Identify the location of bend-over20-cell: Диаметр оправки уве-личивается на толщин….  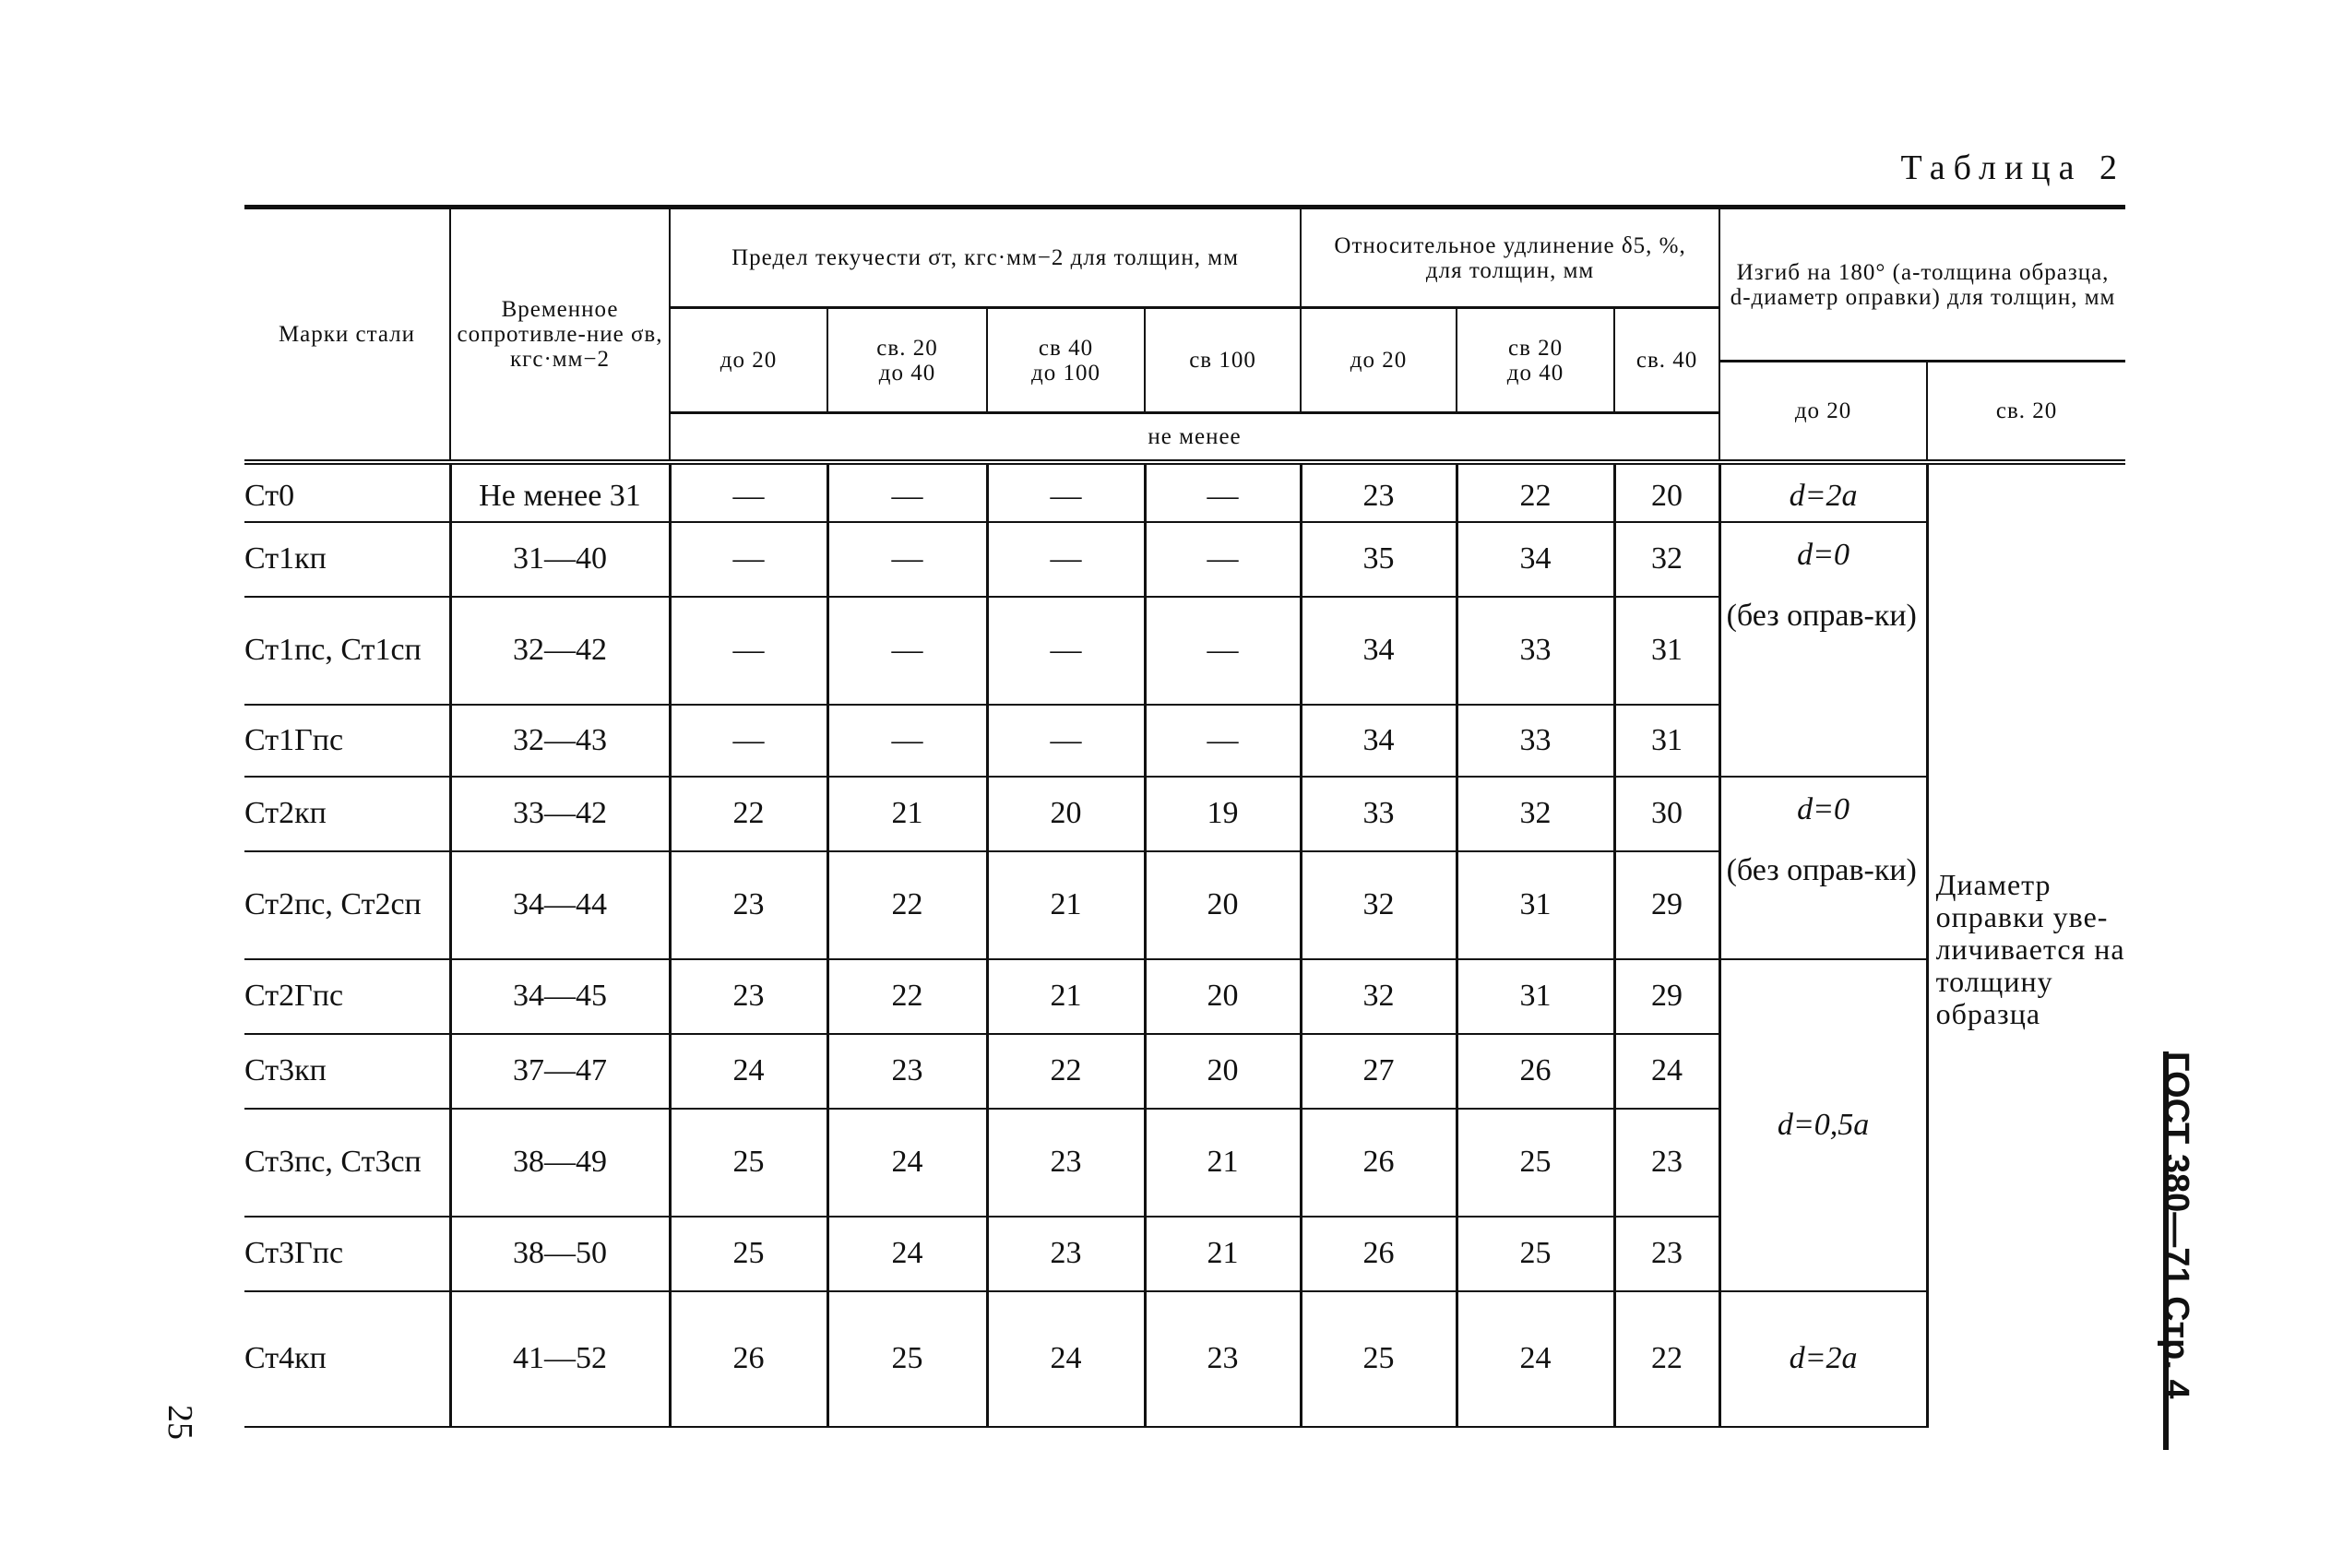
(2025, 944).